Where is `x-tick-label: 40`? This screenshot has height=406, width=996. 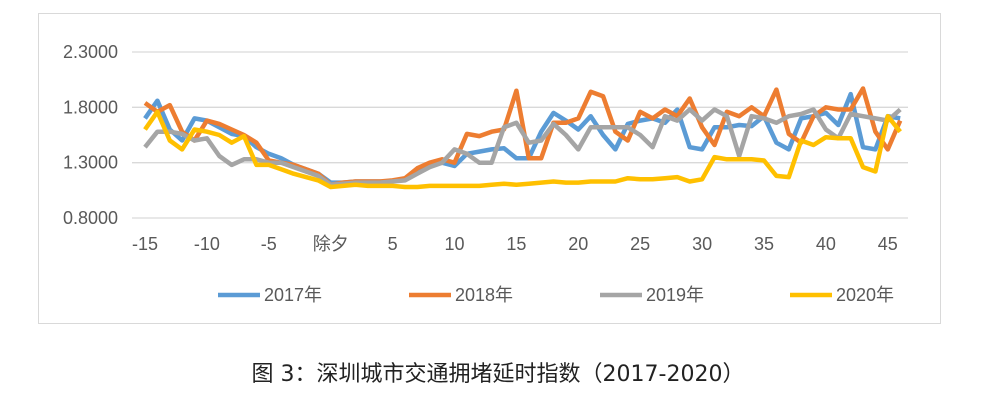 x-tick-label: 40 is located at coordinates (826, 244).